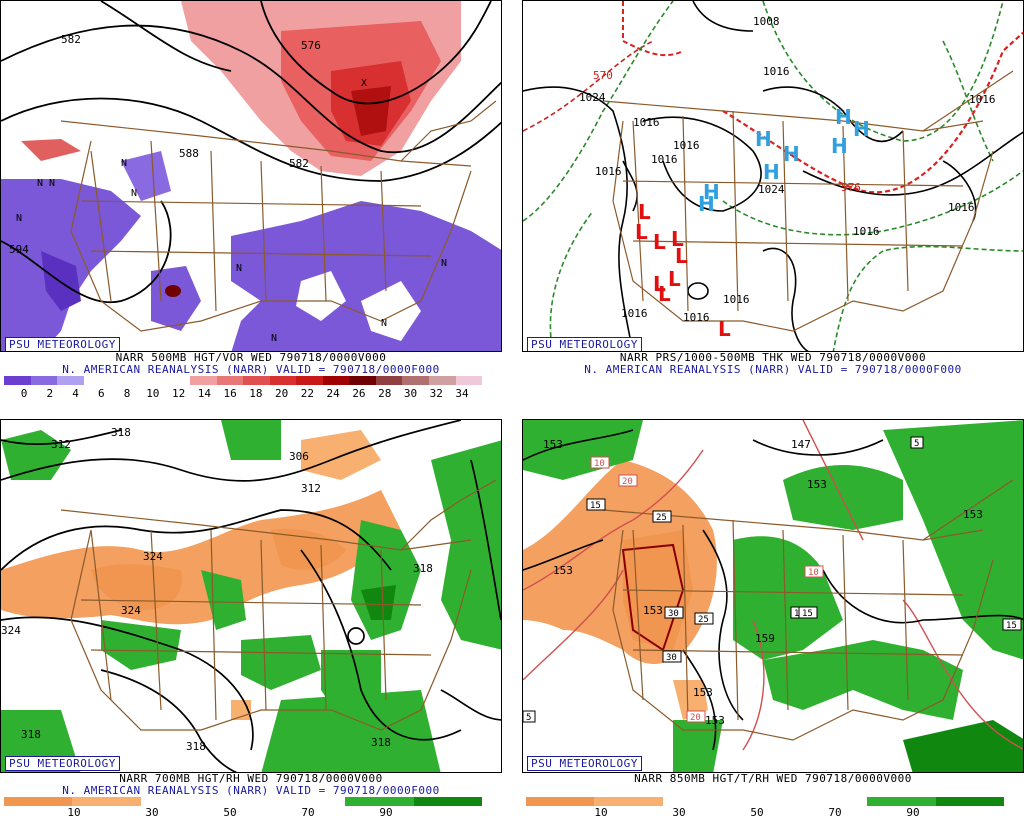  Describe the element at coordinates (230, 393) in the screenshot. I see `color-scale-tick: 16` at that location.